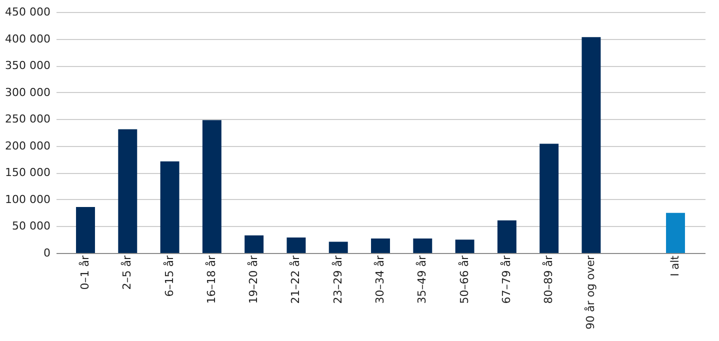 The width and height of the screenshot is (719, 341). I want to click on y-tick-label: 250 000, so click(27, 119).